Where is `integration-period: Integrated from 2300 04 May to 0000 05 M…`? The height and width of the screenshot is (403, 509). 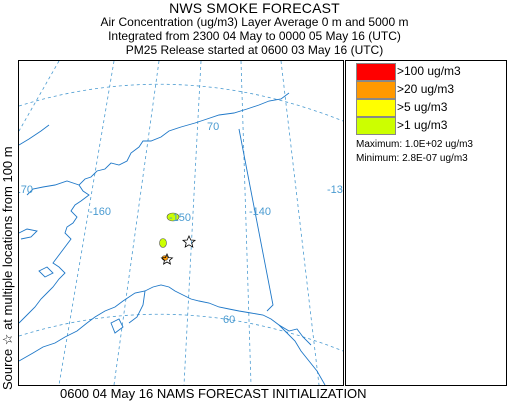
integration-period: Integrated from 2300 04 May to 0000 05 M… is located at coordinates (254, 36).